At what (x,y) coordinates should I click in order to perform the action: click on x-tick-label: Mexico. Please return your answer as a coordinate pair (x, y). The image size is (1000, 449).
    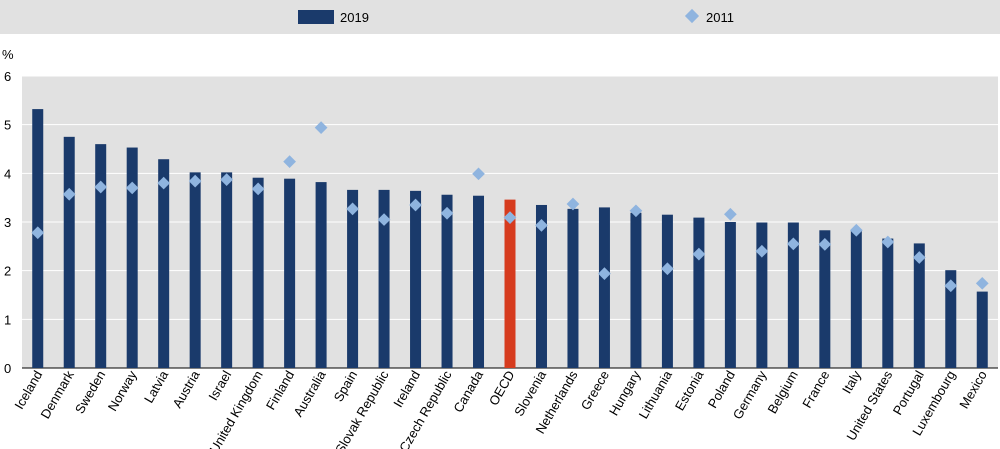
    Looking at the image, I should click on (973, 389).